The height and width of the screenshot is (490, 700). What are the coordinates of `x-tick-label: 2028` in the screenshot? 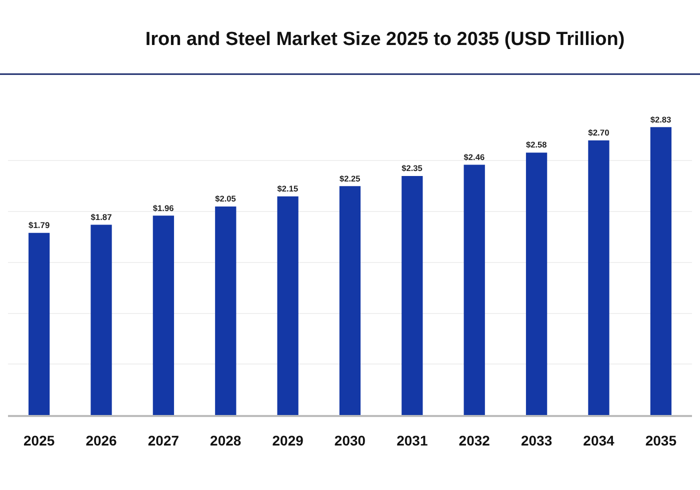 It's located at (226, 440).